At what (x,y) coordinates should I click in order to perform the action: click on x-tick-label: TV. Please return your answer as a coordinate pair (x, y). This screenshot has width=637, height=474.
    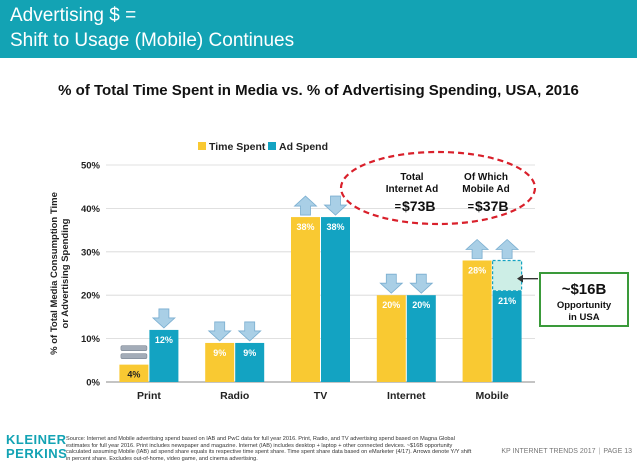
    Looking at the image, I should click on (320, 396).